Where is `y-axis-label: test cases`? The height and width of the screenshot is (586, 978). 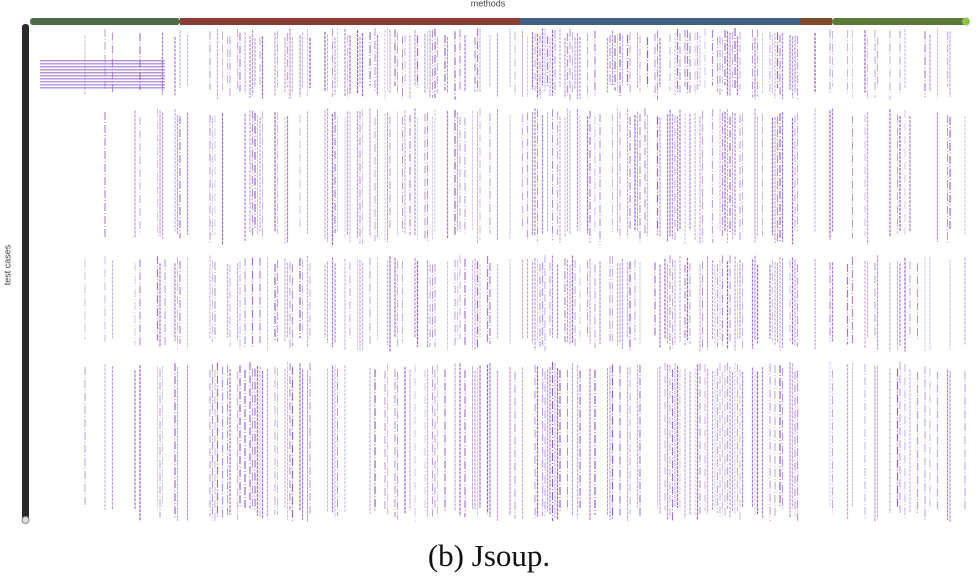 y-axis-label: test cases is located at coordinates (7, 264).